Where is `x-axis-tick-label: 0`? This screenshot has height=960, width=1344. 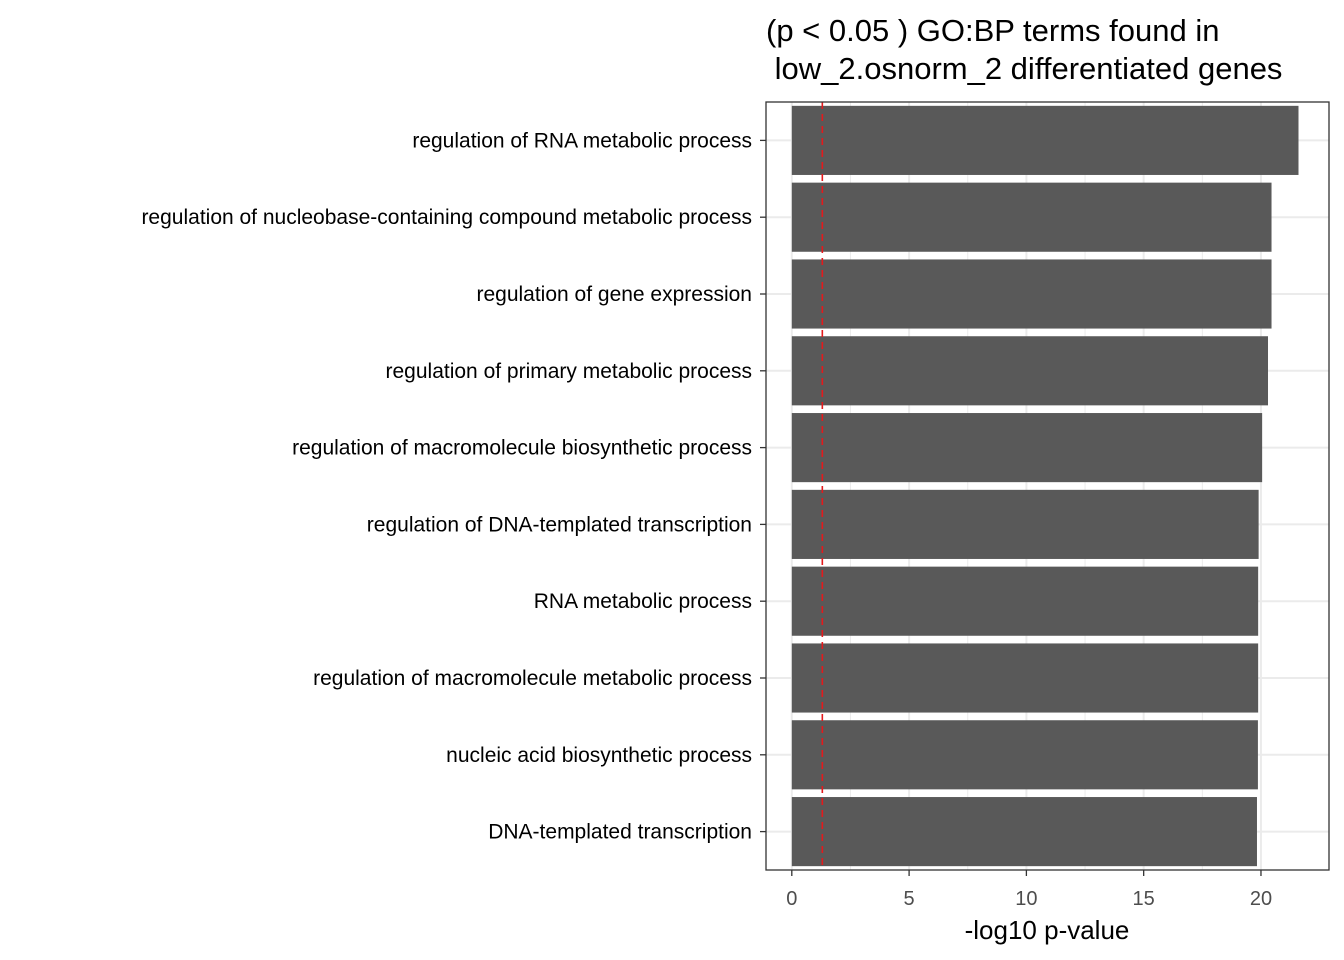
x-axis-tick-label: 0 is located at coordinates (791, 899).